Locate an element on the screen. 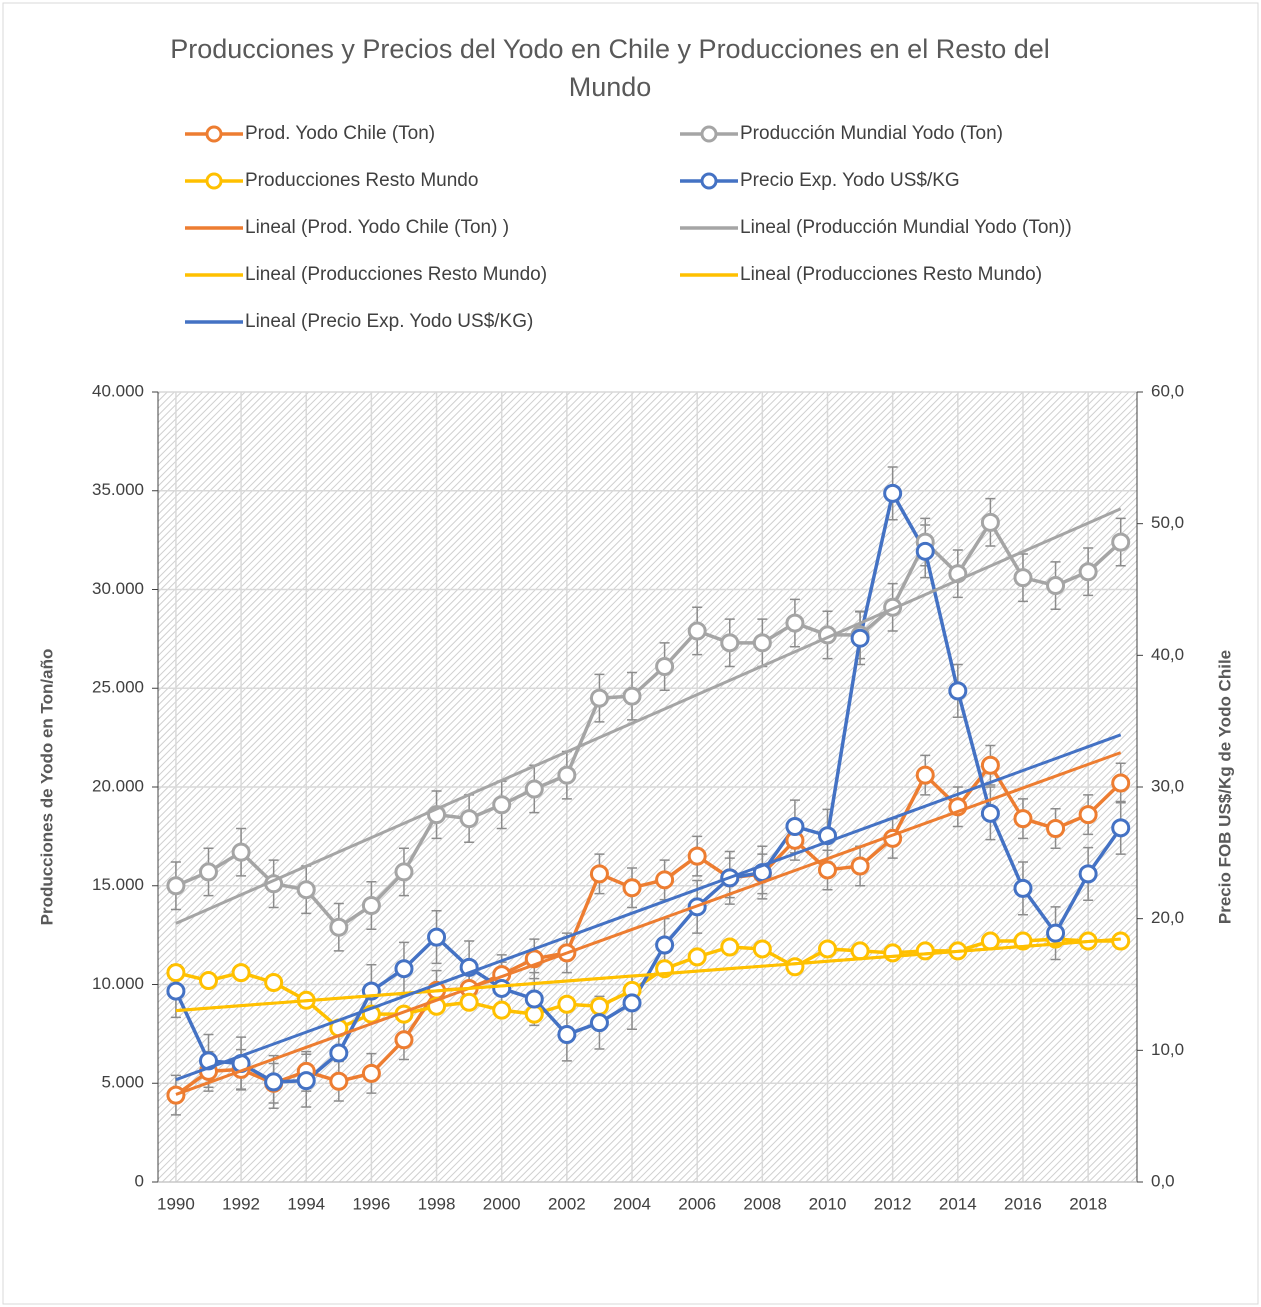 This screenshot has height=1307, width=1261. legend-label: Lineal (Prod. Yodo Chile (Ton) ) is located at coordinates (377, 227).